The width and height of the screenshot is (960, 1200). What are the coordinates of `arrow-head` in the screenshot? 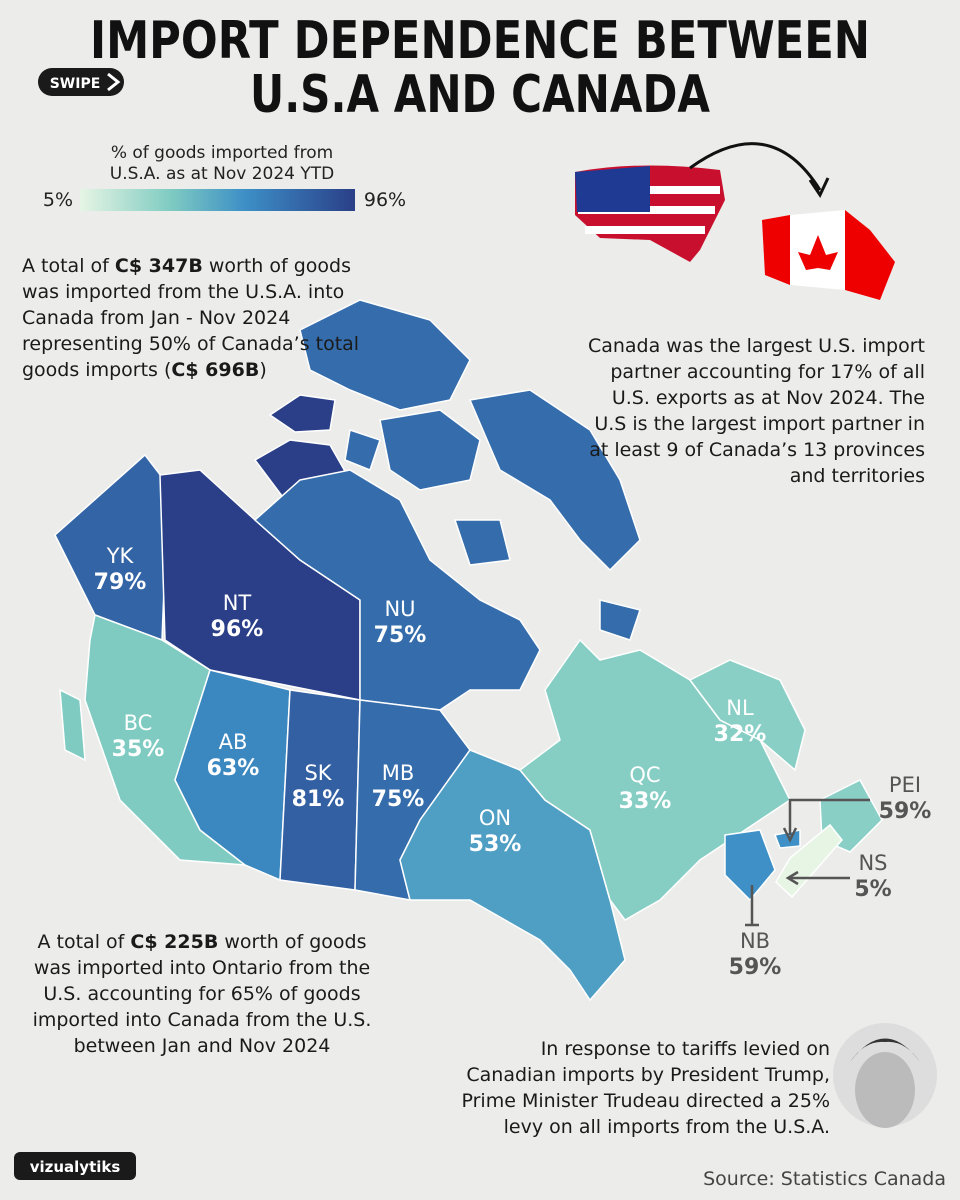 It's located at (819, 188).